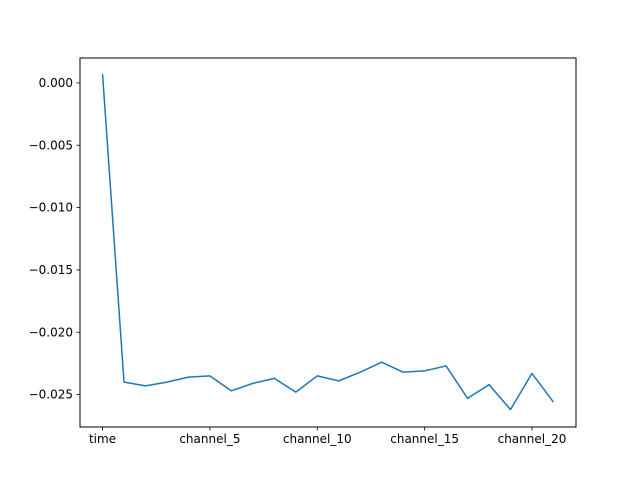 The image size is (640, 480). Describe the element at coordinates (317, 439) in the screenshot. I see `x-tick-label: channel_10` at that location.